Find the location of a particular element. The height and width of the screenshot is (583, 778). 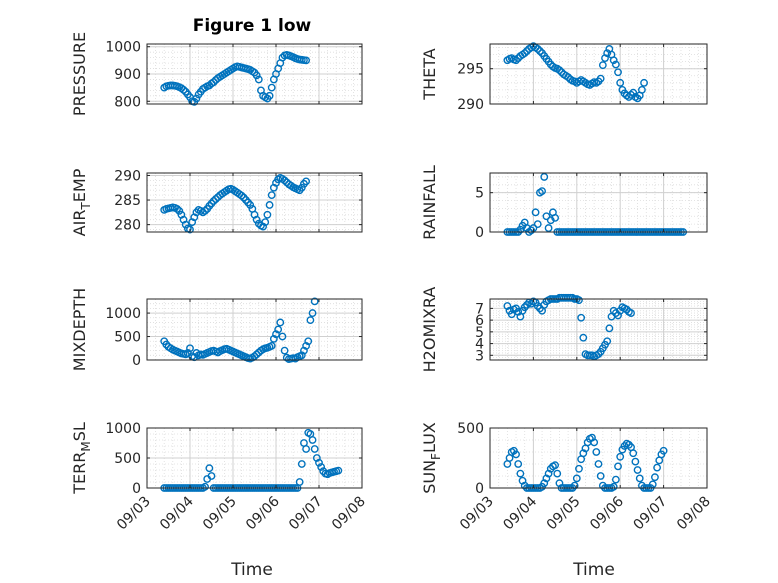

y-axis-label: H2OMIXRA is located at coordinates (429, 330).